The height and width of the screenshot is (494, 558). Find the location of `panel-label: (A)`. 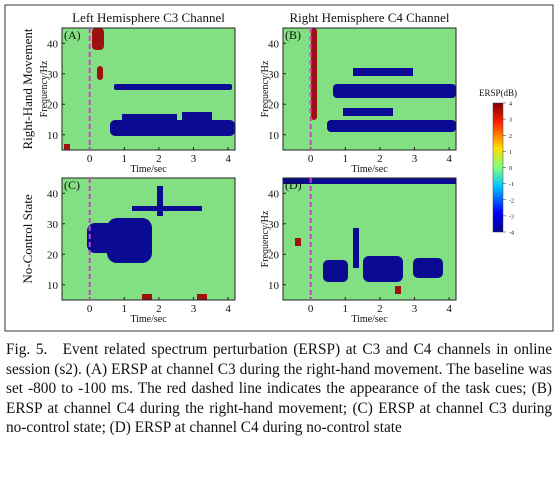

panel-label: (A) is located at coordinates (72, 35).